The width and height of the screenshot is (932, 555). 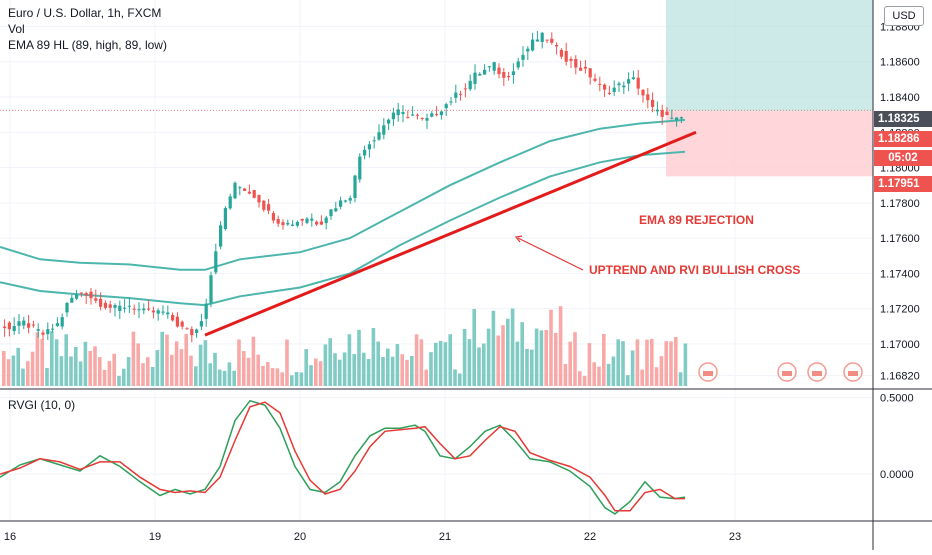 What do you see at coordinates (903, 184) in the screenshot?
I see `stop-price-tag: 1.17951` at bounding box center [903, 184].